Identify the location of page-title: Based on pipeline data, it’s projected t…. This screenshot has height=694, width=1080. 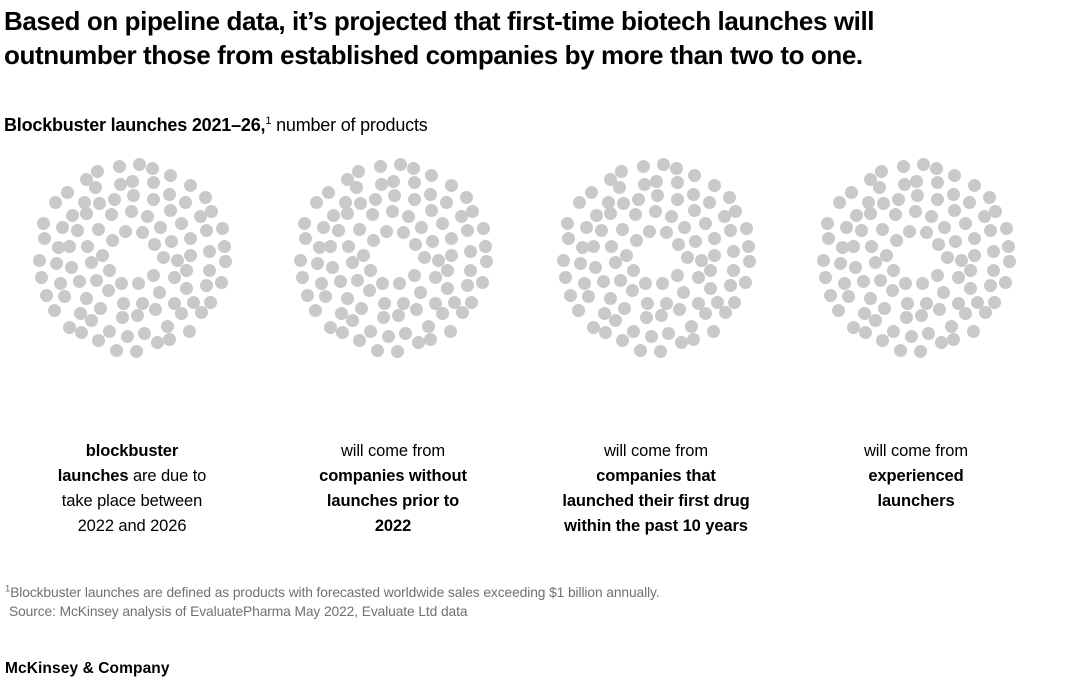
(519, 38).